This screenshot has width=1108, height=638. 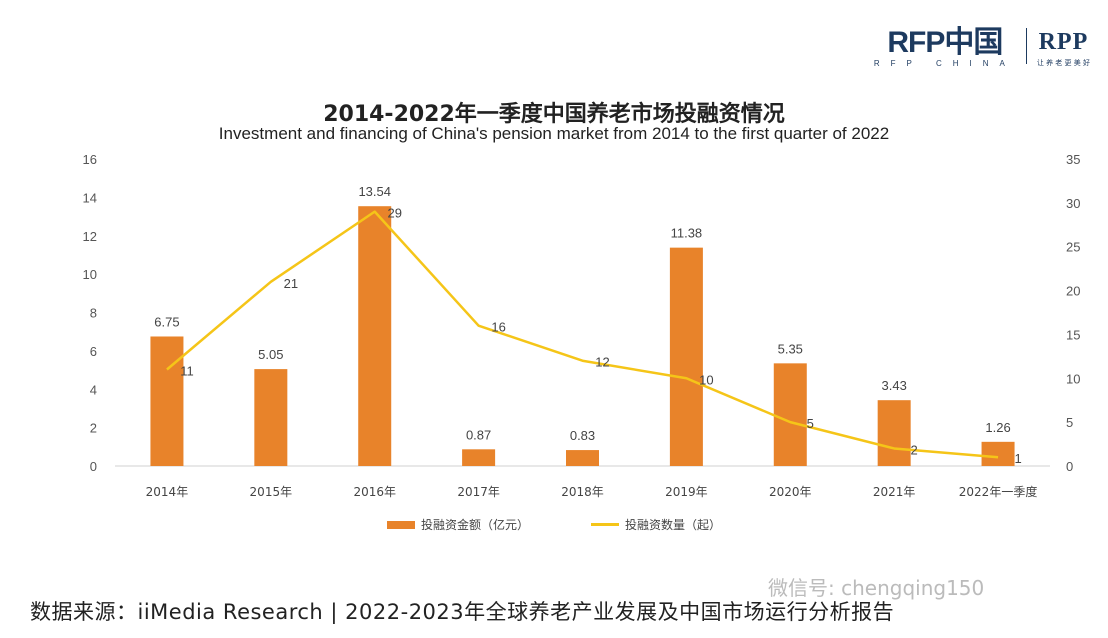 I want to click on legend-label-bar: 投融资金额（亿元）, so click(x=474, y=525).